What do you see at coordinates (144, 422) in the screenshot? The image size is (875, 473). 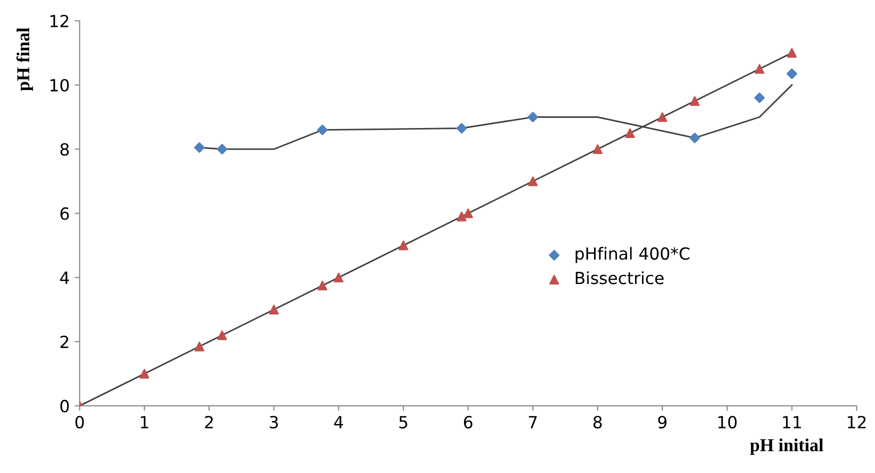 I see `x-tick-label: 1` at bounding box center [144, 422].